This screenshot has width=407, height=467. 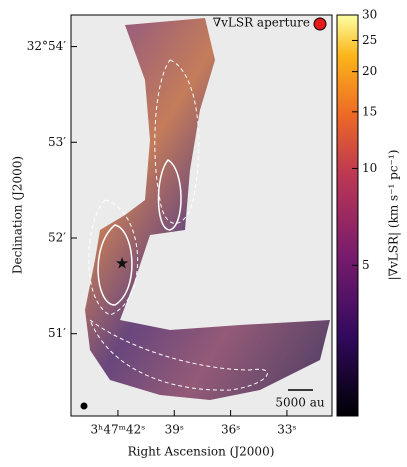 I want to click on colorbar-tick-label: 30, so click(x=369, y=15).